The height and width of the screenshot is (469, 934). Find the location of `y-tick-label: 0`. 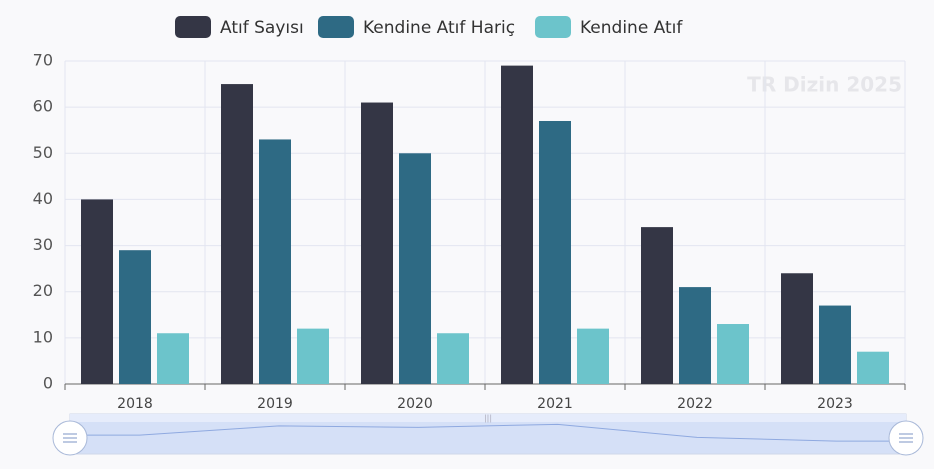

y-tick-label: 0 is located at coordinates (48, 383).